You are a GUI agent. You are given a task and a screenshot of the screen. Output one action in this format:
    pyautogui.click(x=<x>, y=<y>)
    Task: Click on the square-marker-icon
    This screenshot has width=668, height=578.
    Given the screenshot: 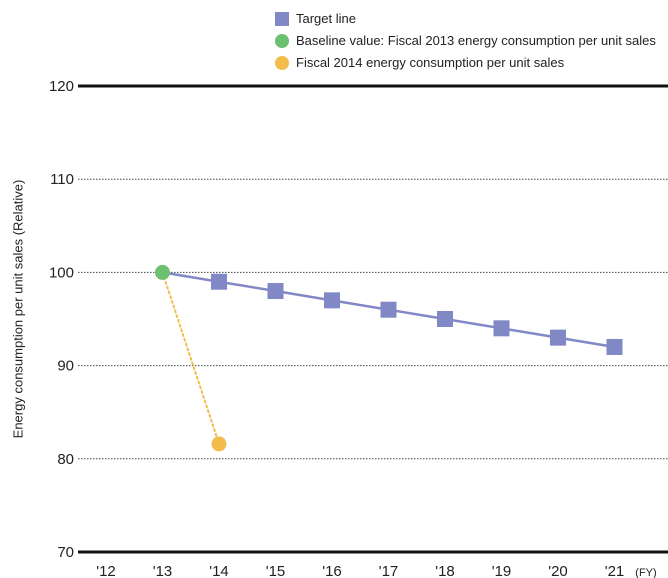 What is the action you would take?
    pyautogui.click(x=282, y=19)
    